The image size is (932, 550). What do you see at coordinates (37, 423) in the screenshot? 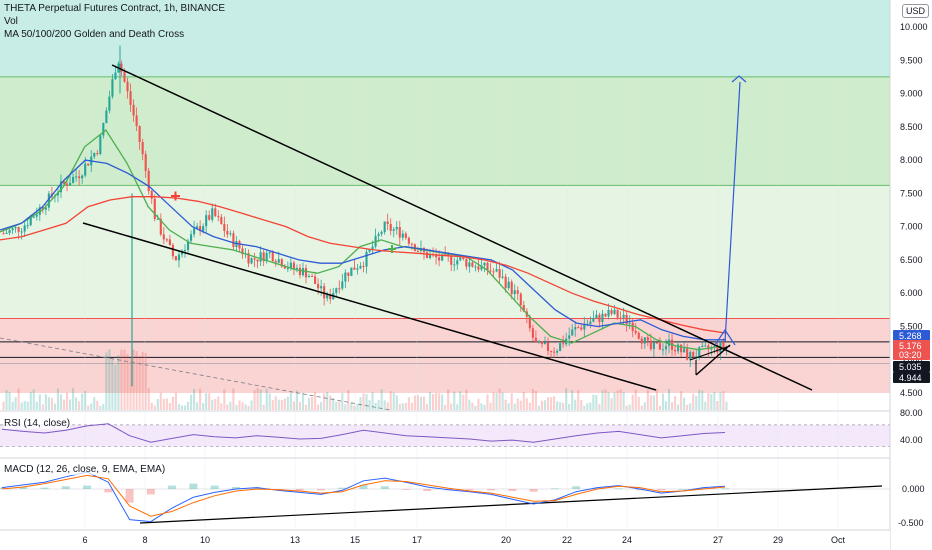
I see `rsi-legend: RSI (14, close)` at bounding box center [37, 423].